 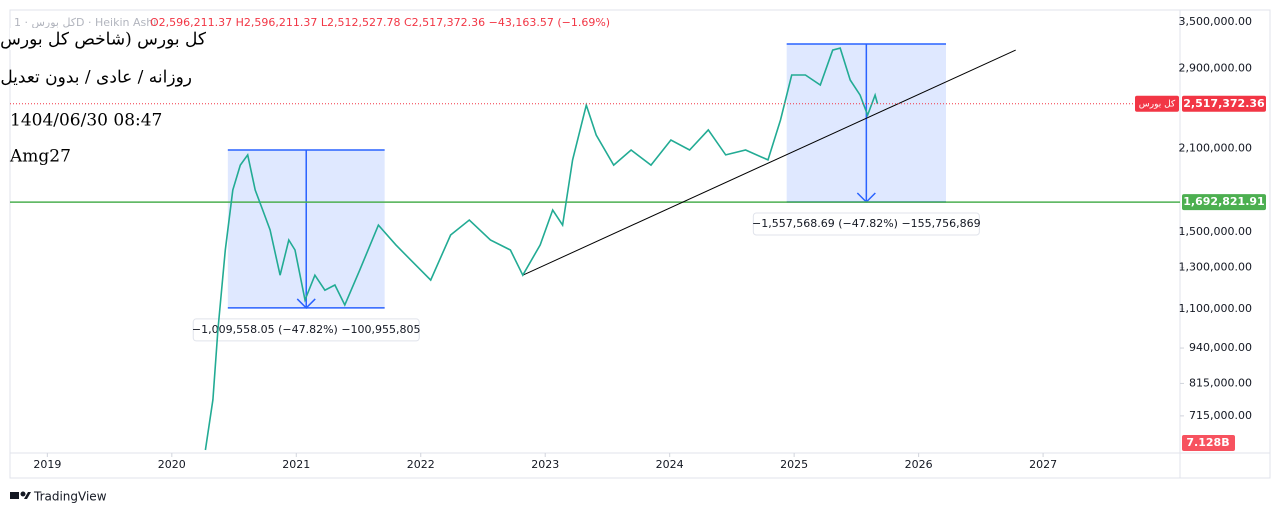 I want to click on measure-arrow, so click(x=306, y=229).